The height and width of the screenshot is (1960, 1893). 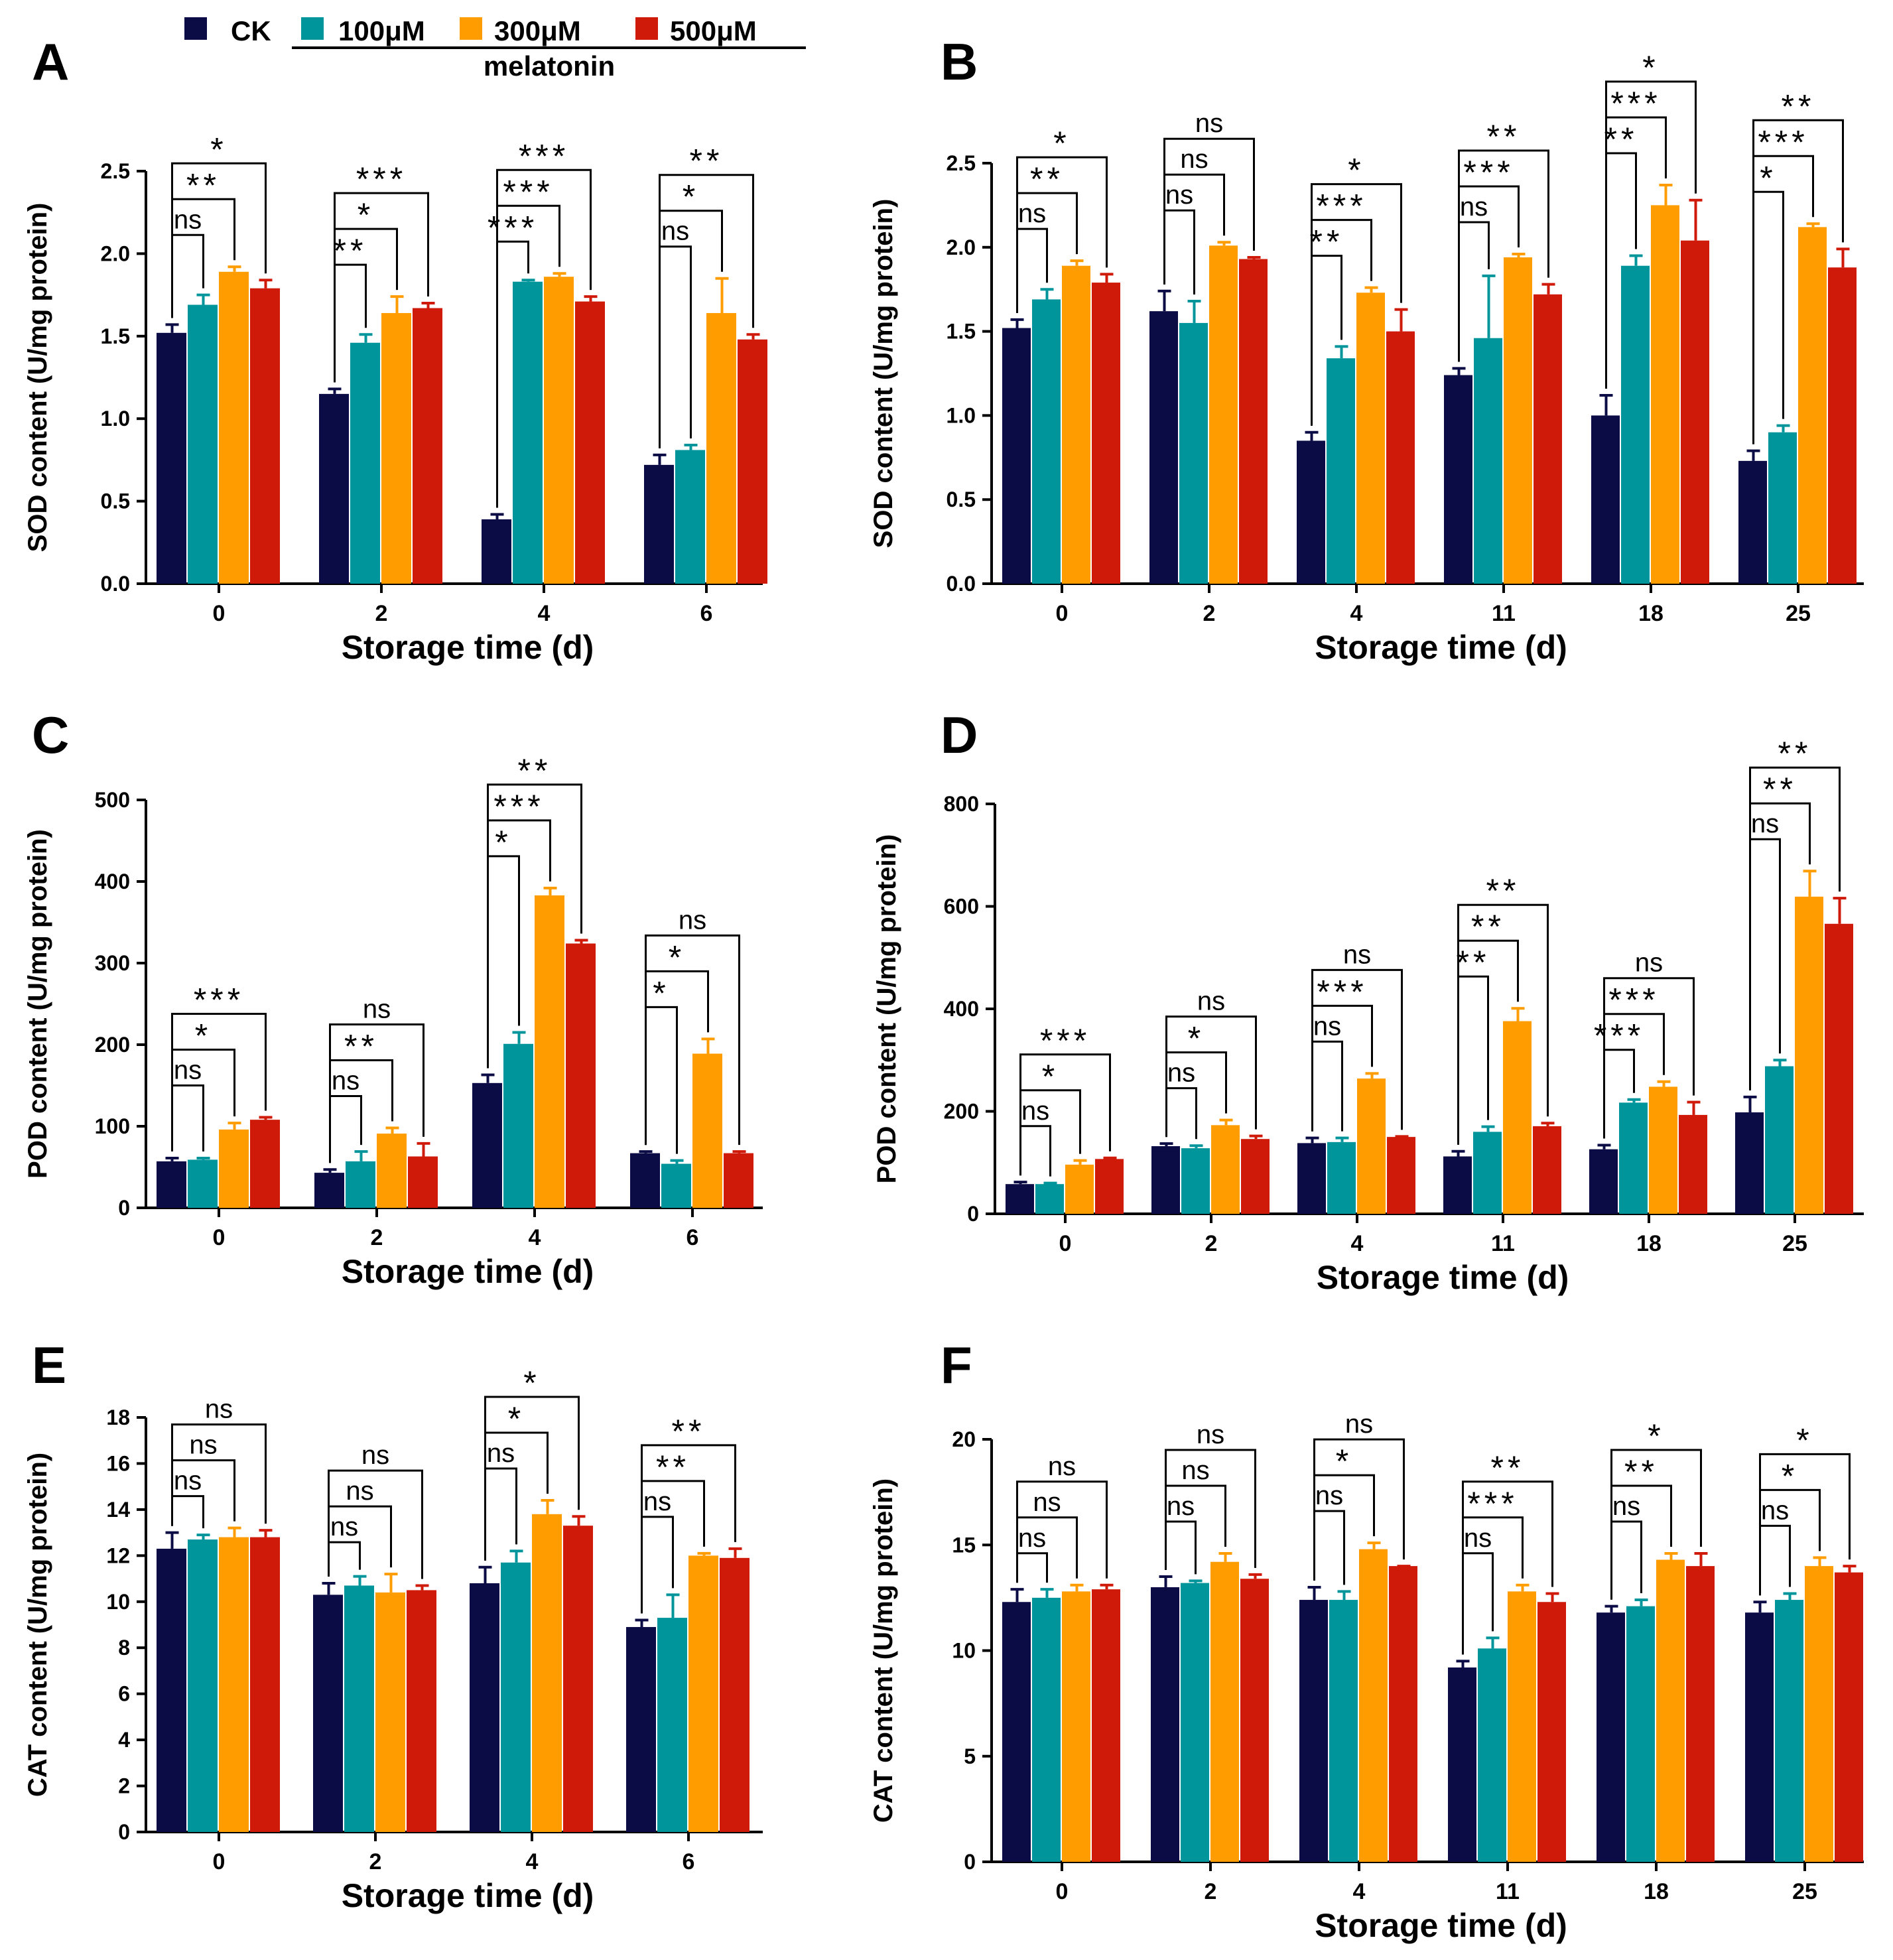 What do you see at coordinates (1357, 613) in the screenshot?
I see `x-tick-label: 4` at bounding box center [1357, 613].